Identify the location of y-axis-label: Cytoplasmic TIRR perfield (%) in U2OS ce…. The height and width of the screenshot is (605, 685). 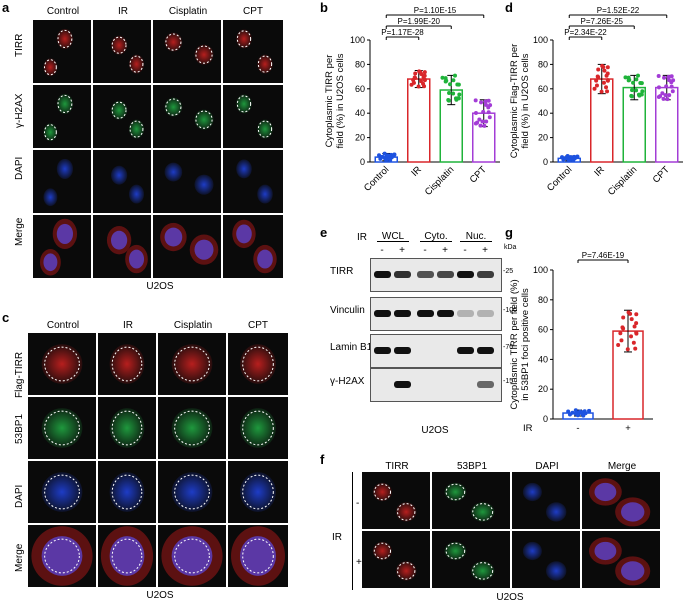
(335, 100).